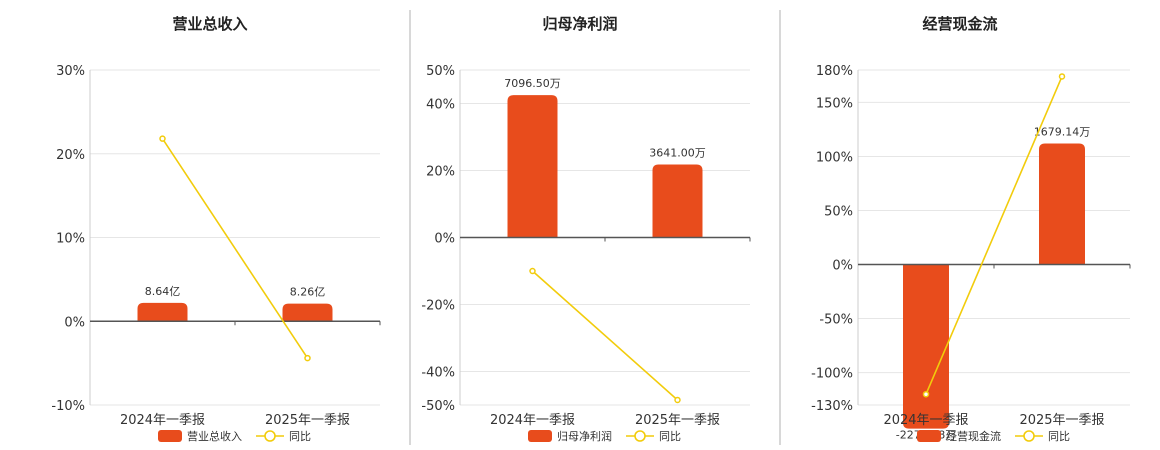 The image size is (1160, 450). What do you see at coordinates (832, 374) in the screenshot?
I see `y-tick-label: -100%` at bounding box center [832, 374].